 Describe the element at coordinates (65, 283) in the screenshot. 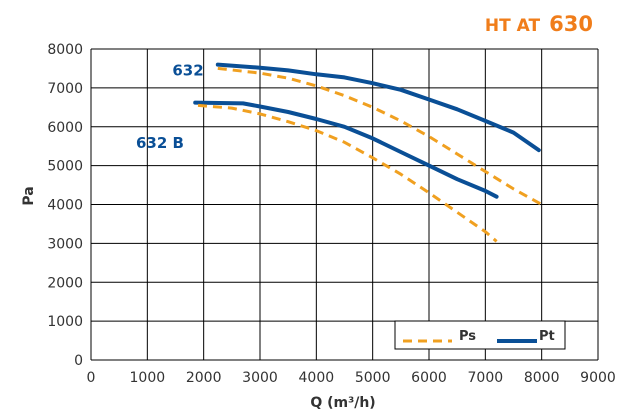

I see `y-tick-label-2: 2000` at that location.